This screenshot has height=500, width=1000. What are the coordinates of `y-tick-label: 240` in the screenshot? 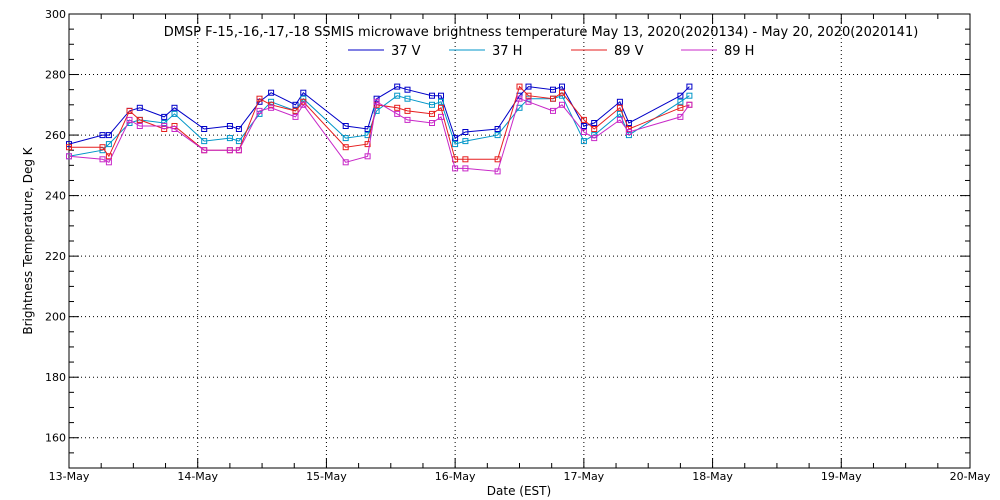 It's located at (55, 196).